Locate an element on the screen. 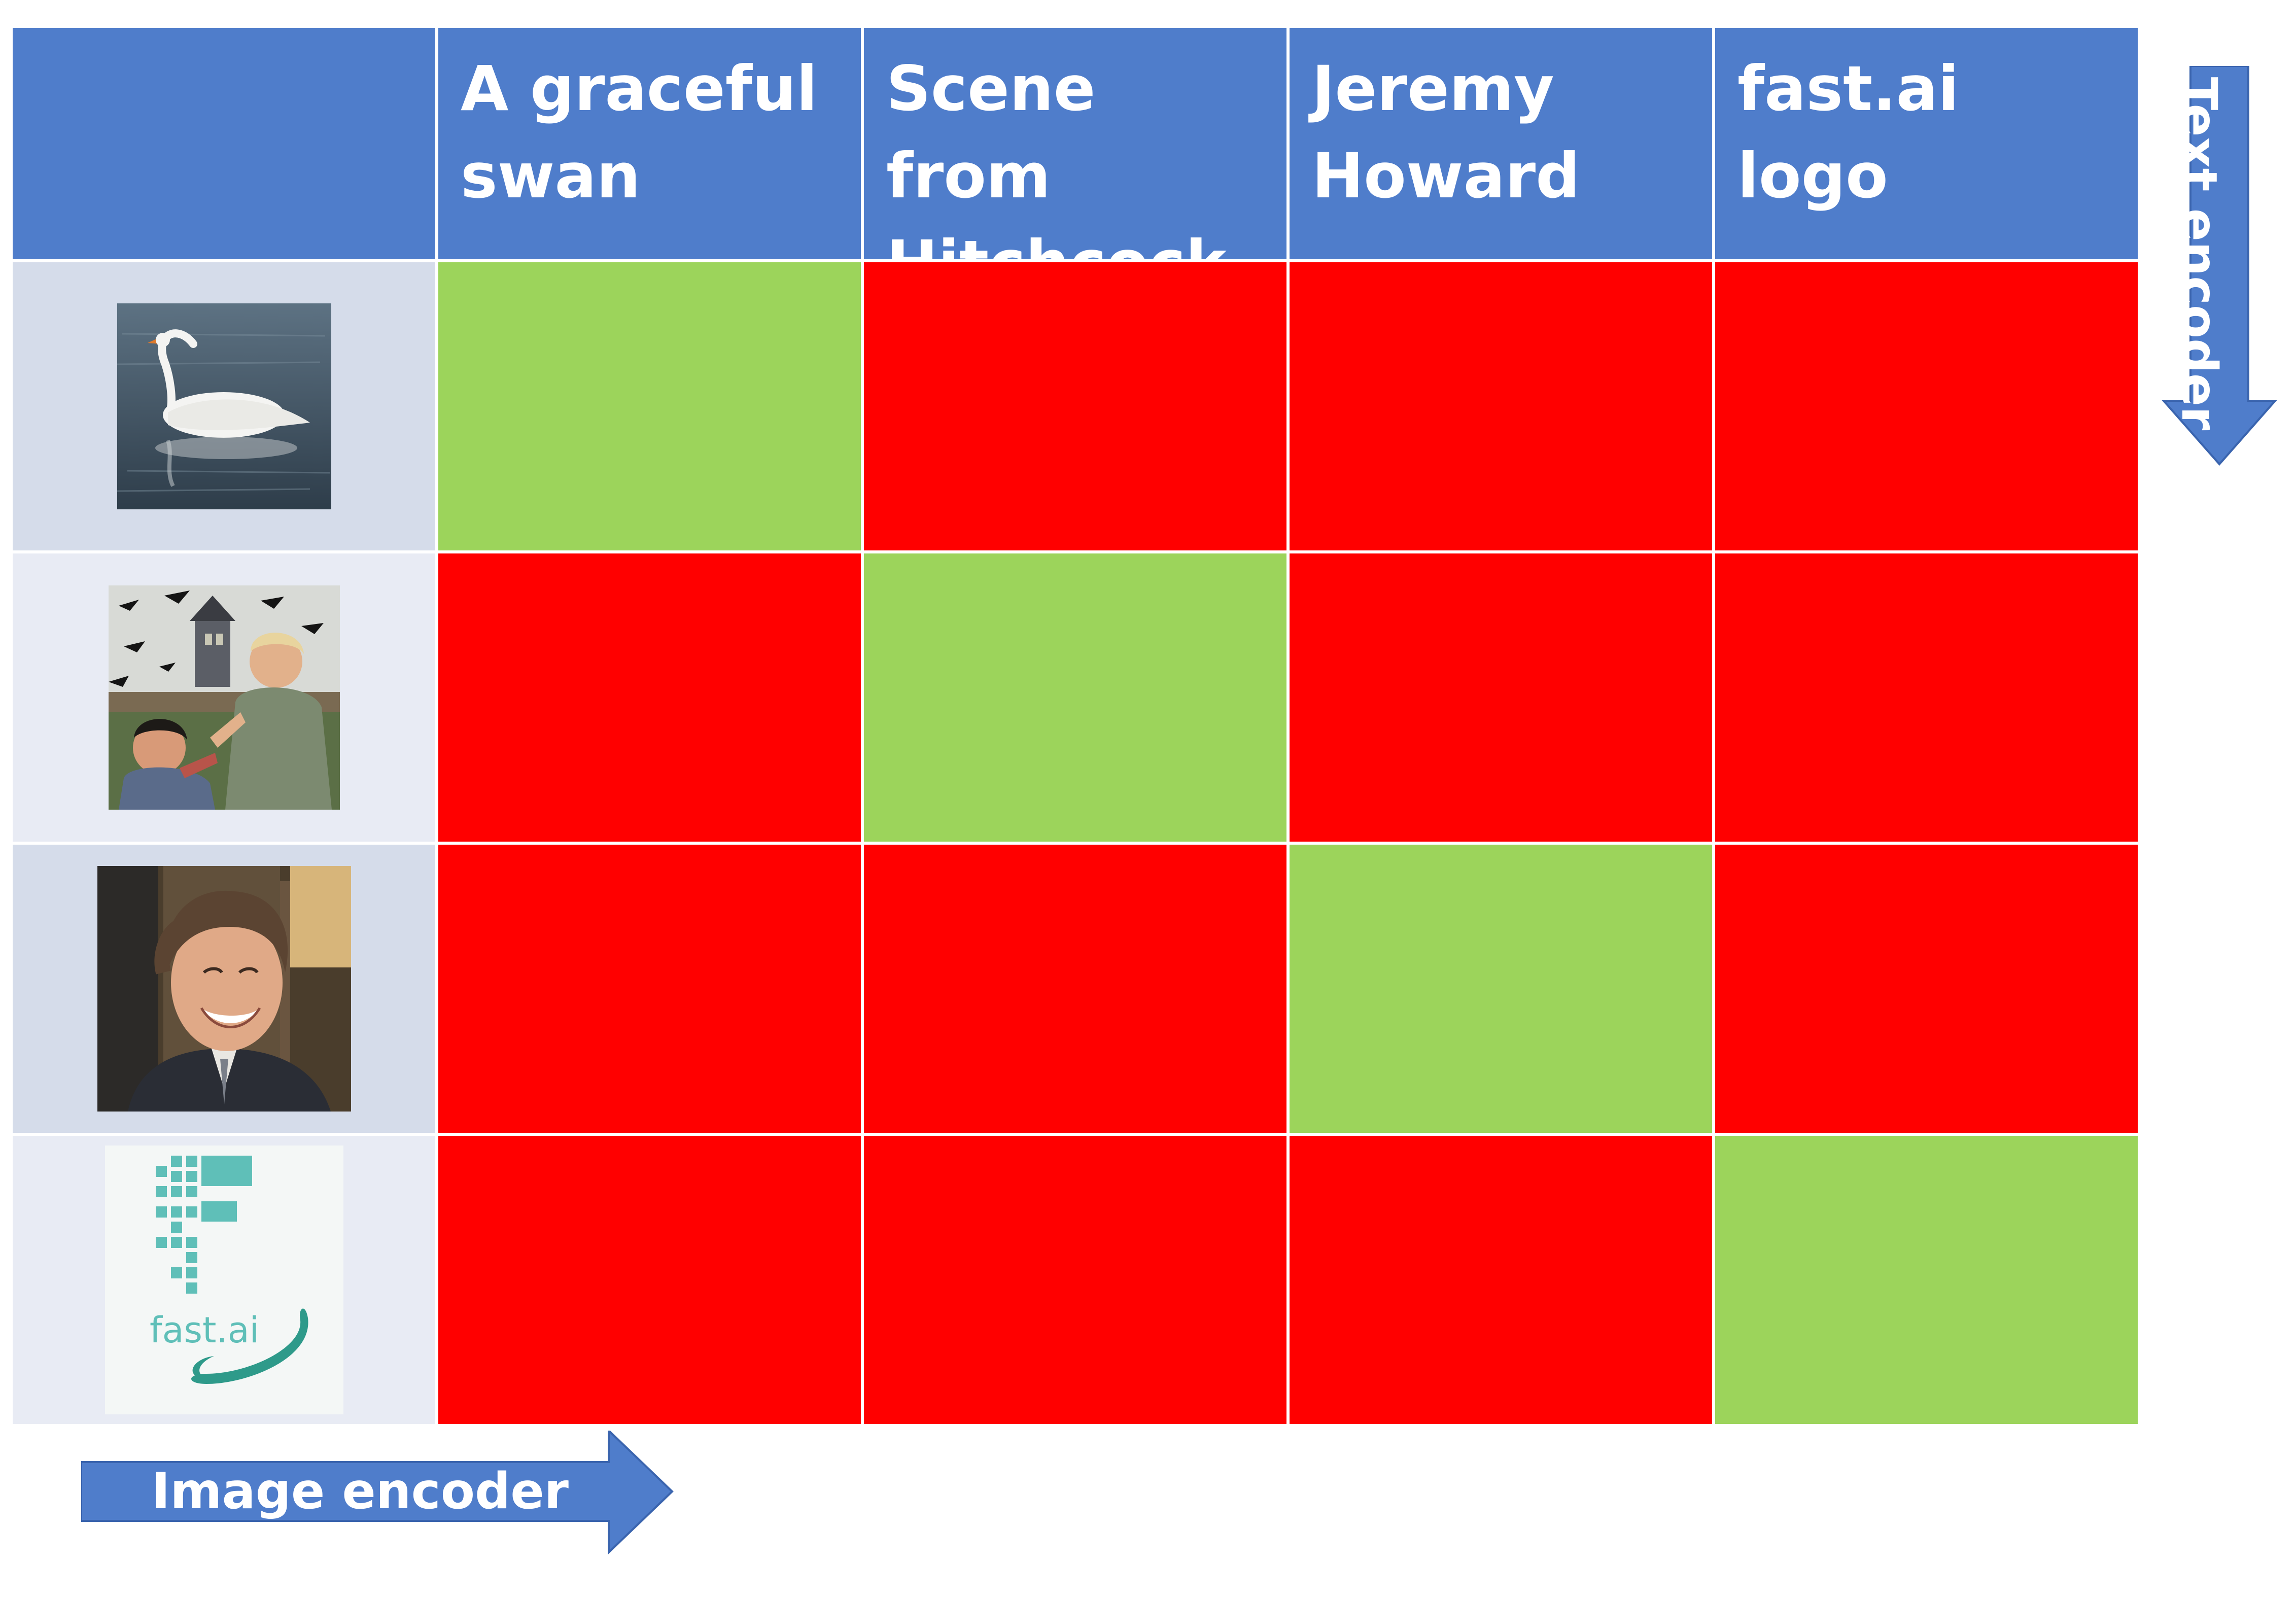  row-image-fastai: fast.ai is located at coordinates (224, 1280).